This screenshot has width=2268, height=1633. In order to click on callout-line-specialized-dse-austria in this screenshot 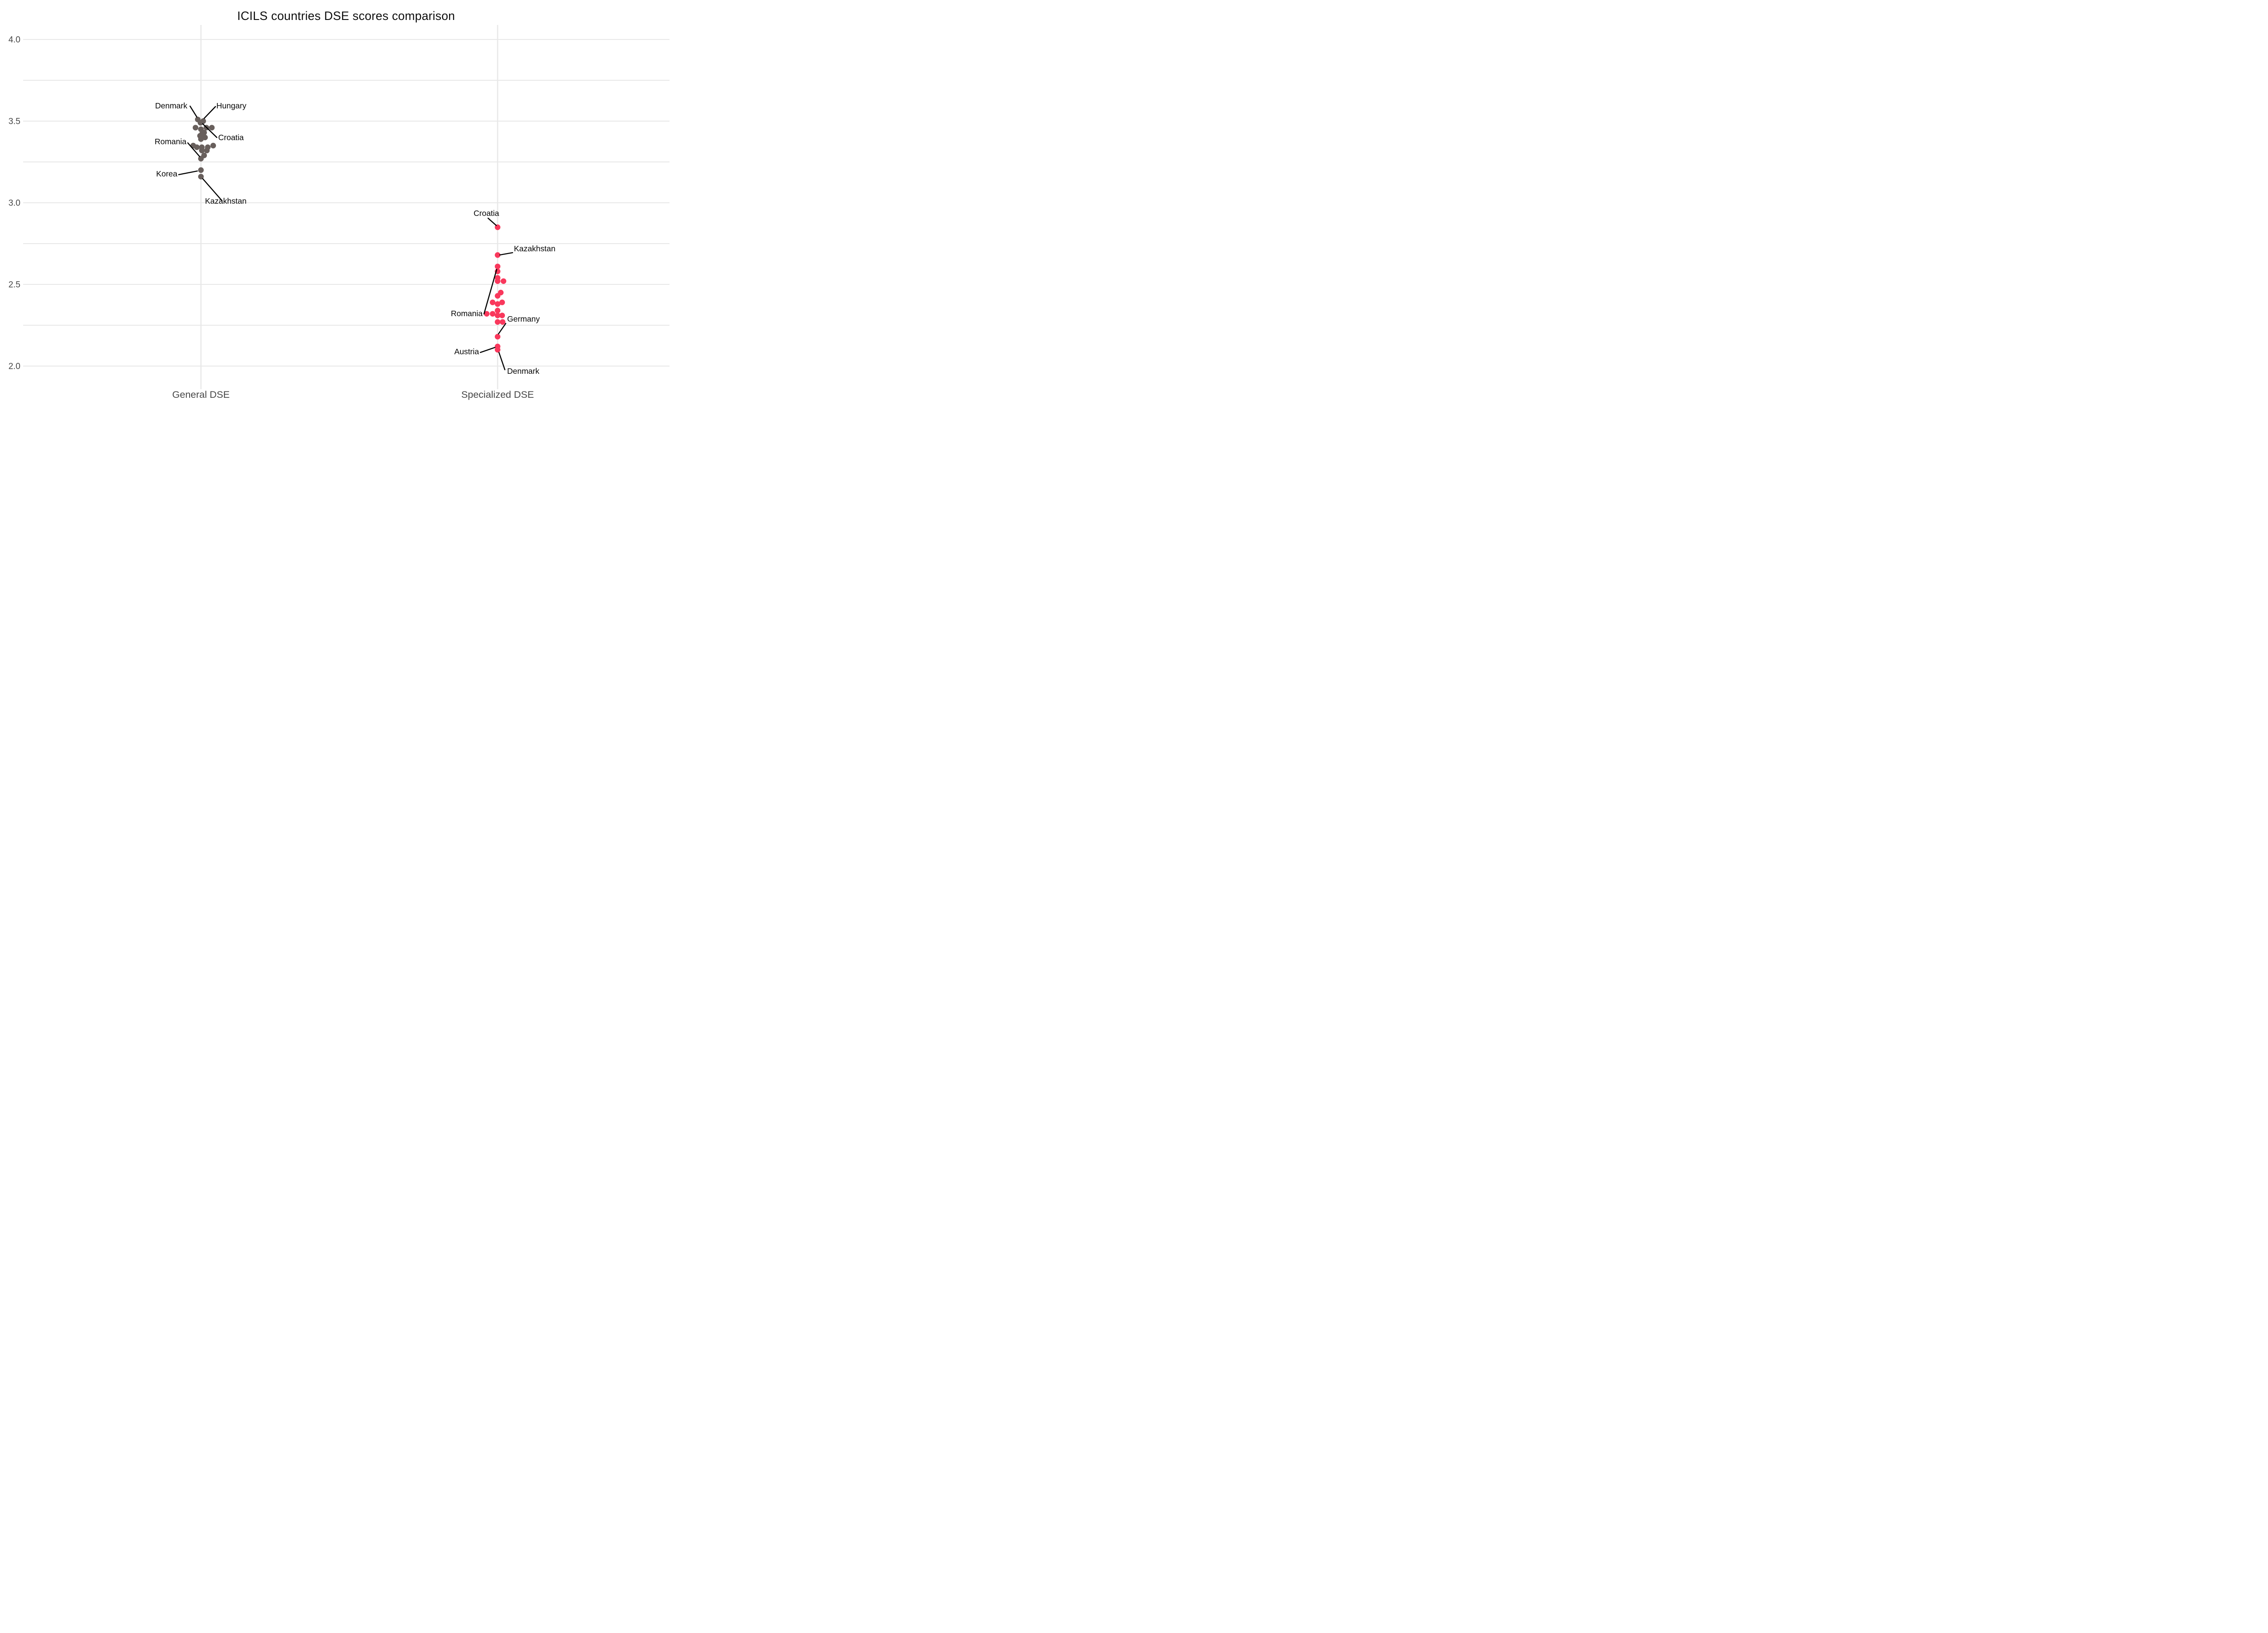, I will do `click(488, 350)`.